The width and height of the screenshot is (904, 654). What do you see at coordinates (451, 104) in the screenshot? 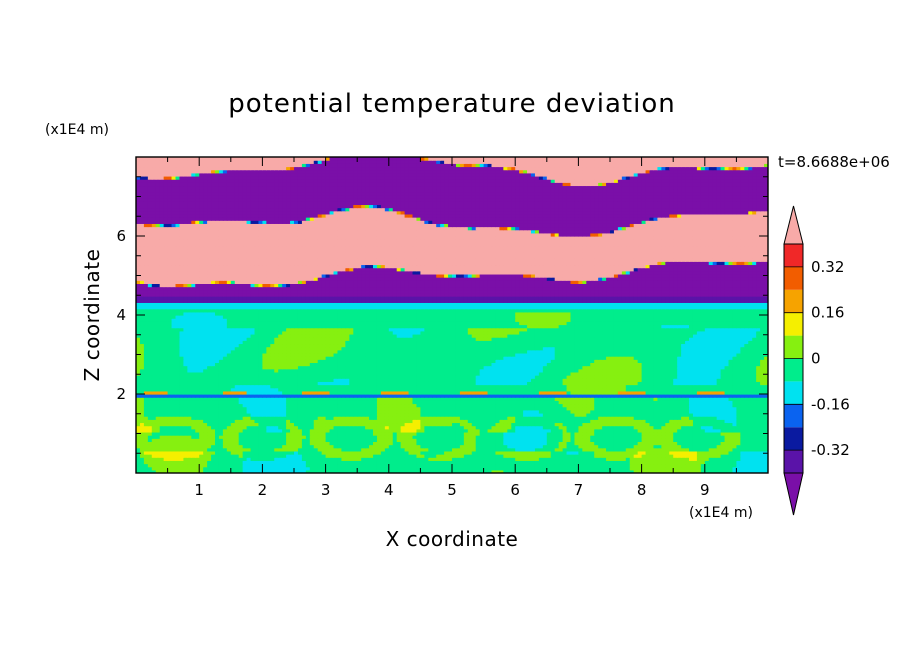
I see `chart-title: potential temperature deviation` at bounding box center [451, 104].